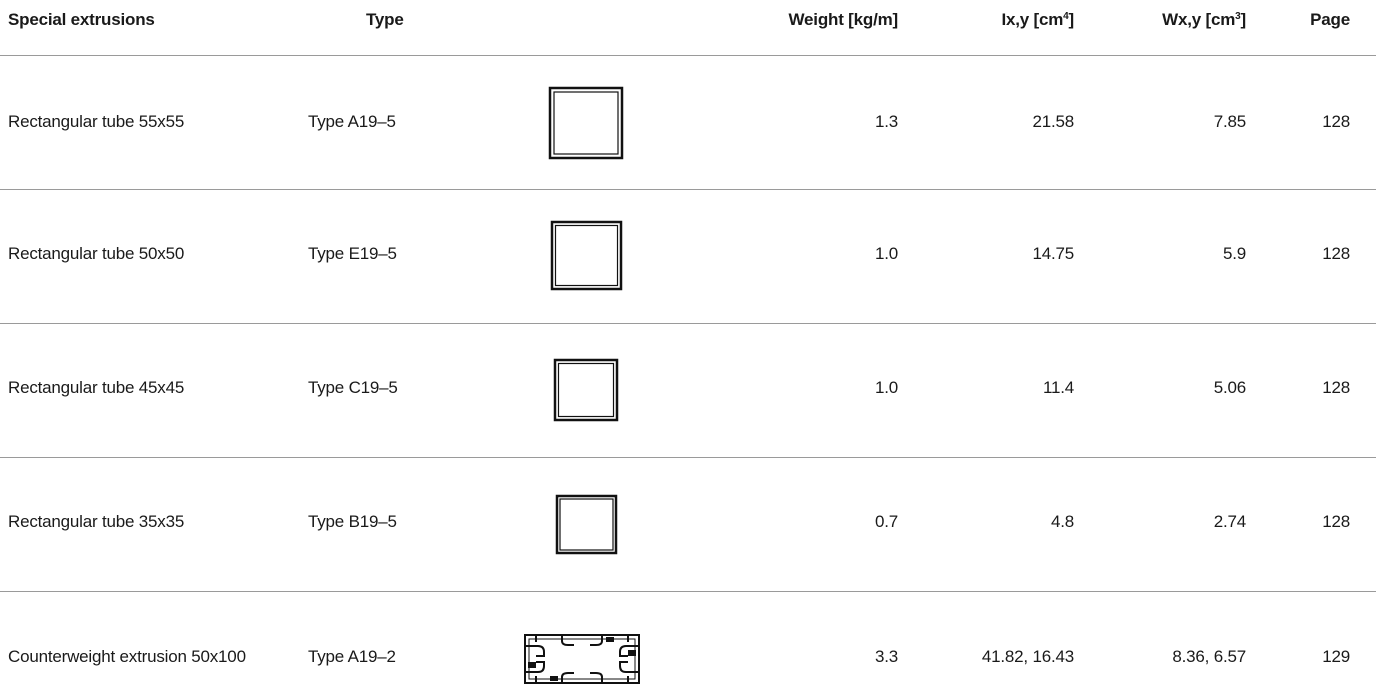 This screenshot has height=688, width=1376. I want to click on header-wxy-exponent: 3, so click(1238, 16).